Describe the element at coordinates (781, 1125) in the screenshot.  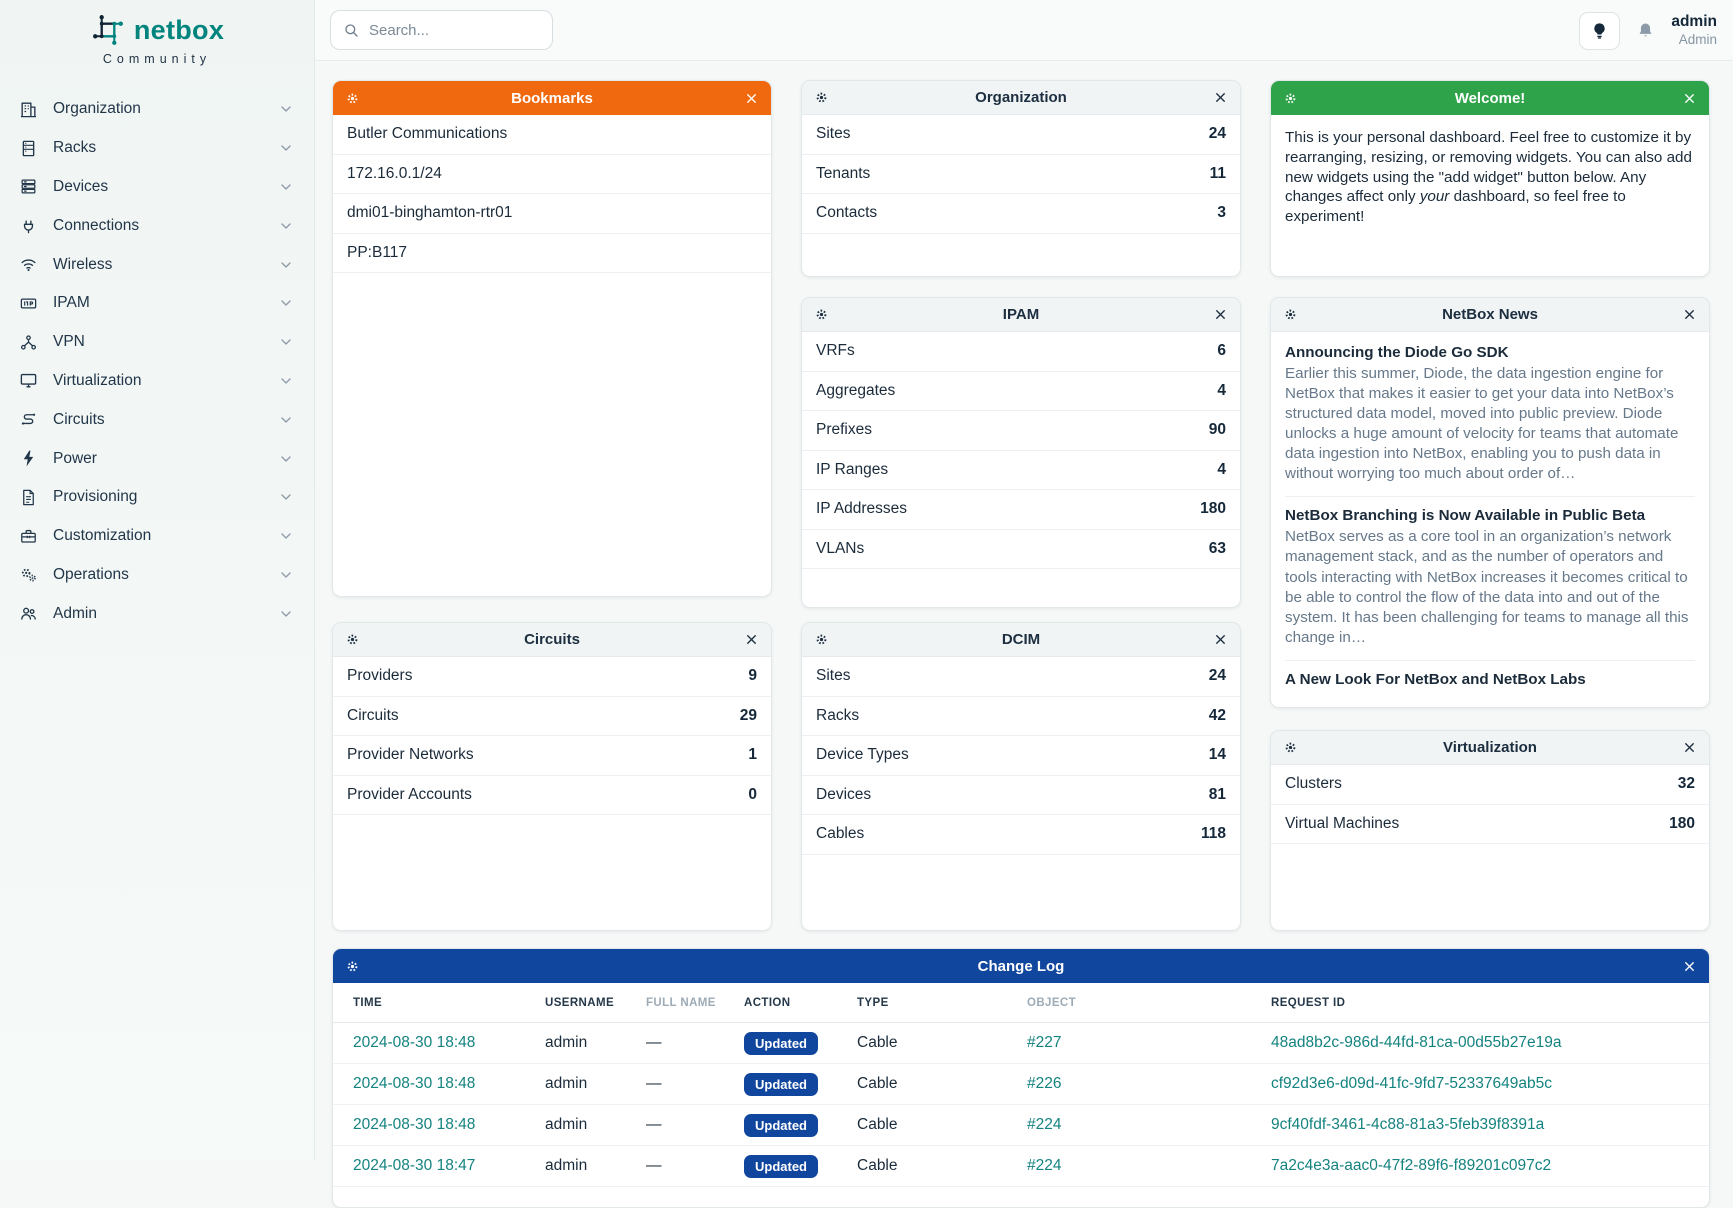
I see `status-badge: Updated` at that location.